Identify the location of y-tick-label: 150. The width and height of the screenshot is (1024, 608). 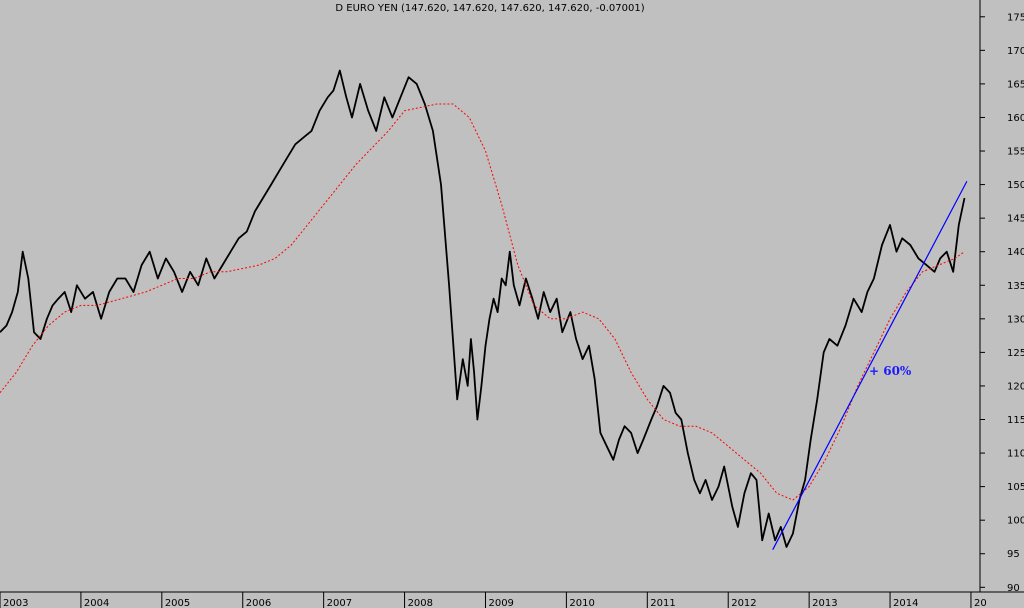
(1015, 185).